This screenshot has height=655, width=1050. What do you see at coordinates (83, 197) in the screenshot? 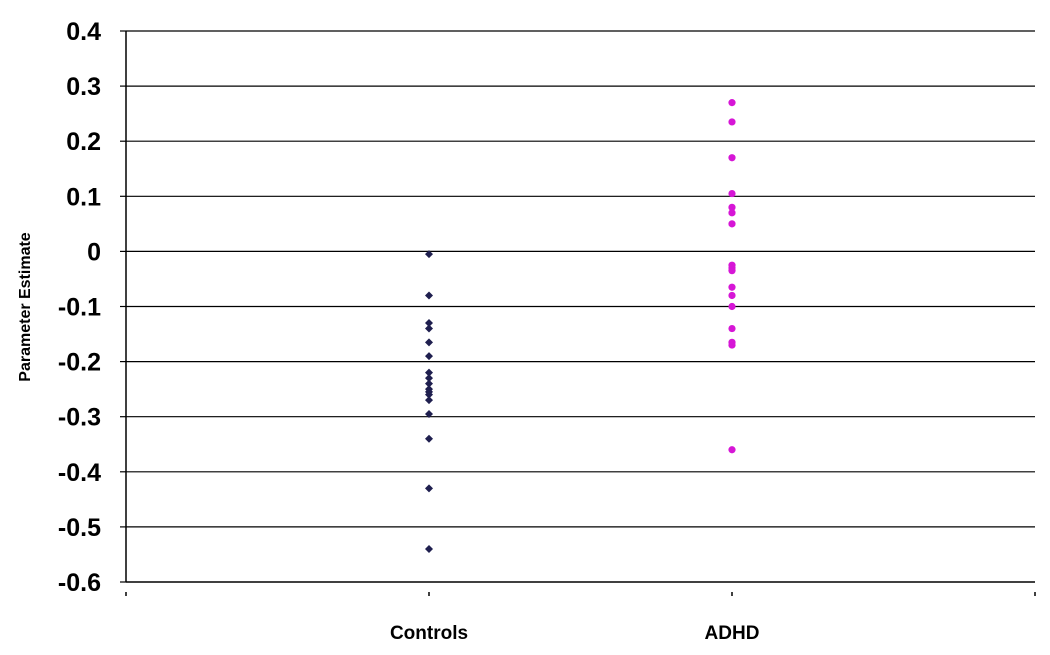
I see `y-tick-label: 0.1` at bounding box center [83, 197].